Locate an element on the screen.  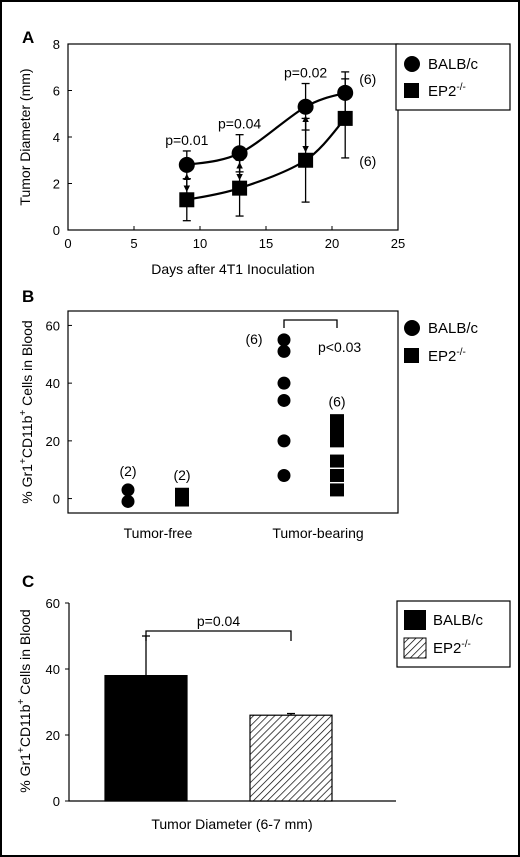
panel-b-p-value: p<0.03 is located at coordinates (339, 347).